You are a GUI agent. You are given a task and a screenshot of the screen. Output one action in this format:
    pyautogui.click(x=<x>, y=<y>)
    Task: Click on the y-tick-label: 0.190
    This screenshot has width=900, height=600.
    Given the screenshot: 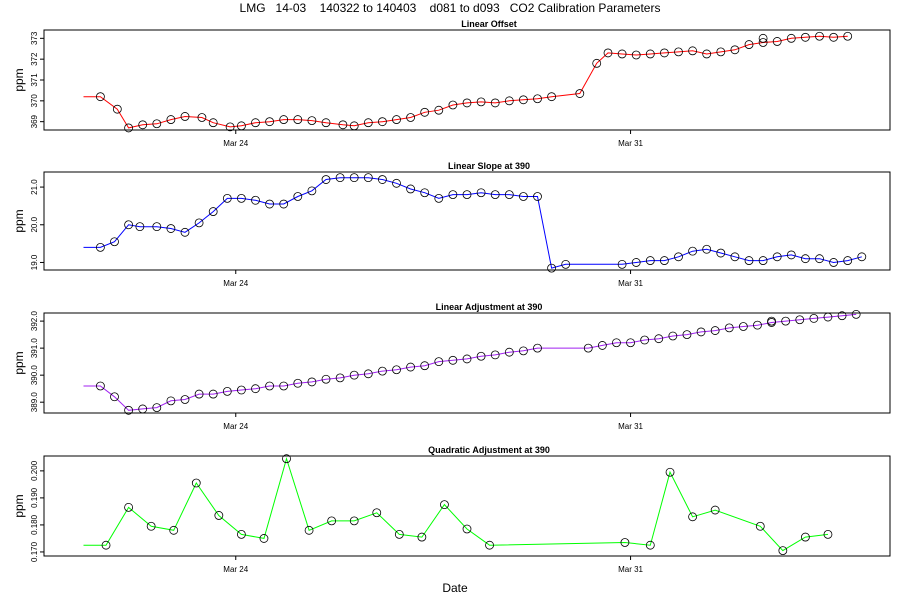 What is the action you would take?
    pyautogui.click(x=34, y=497)
    